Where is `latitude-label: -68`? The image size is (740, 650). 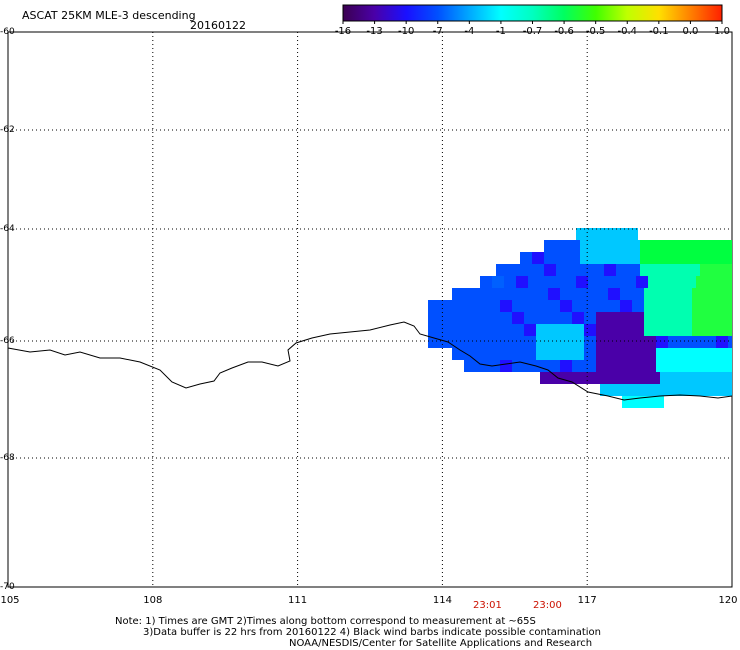 latitude-label: -68 is located at coordinates (7, 458).